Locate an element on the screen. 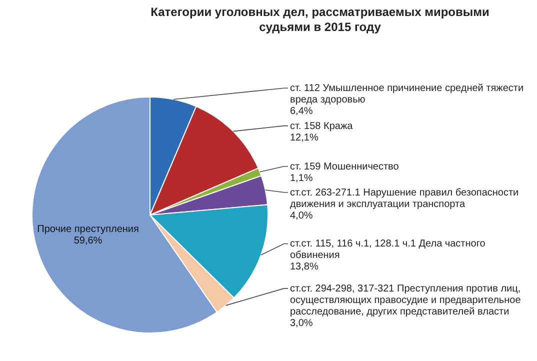 Image resolution: width=537 pixels, height=361 pixels. data-label: 59,6% is located at coordinates (88, 240).